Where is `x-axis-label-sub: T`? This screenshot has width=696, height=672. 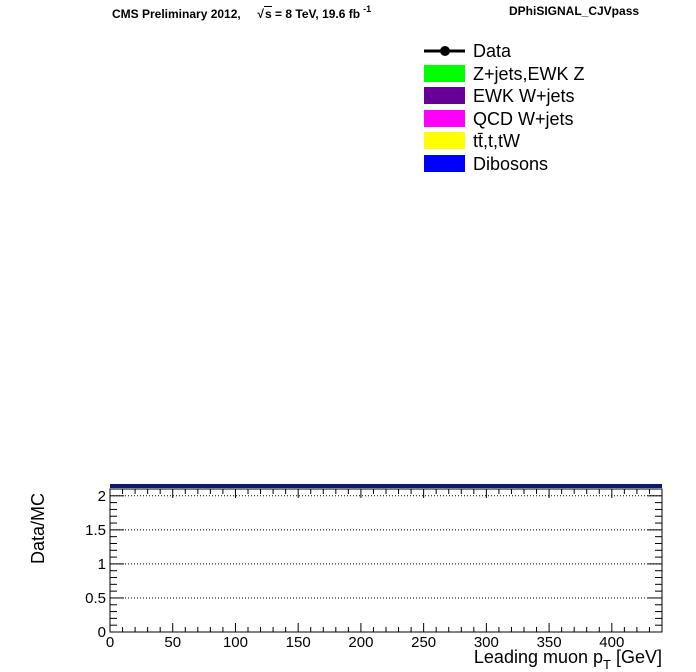 x-axis-label-sub: T is located at coordinates (607, 664).